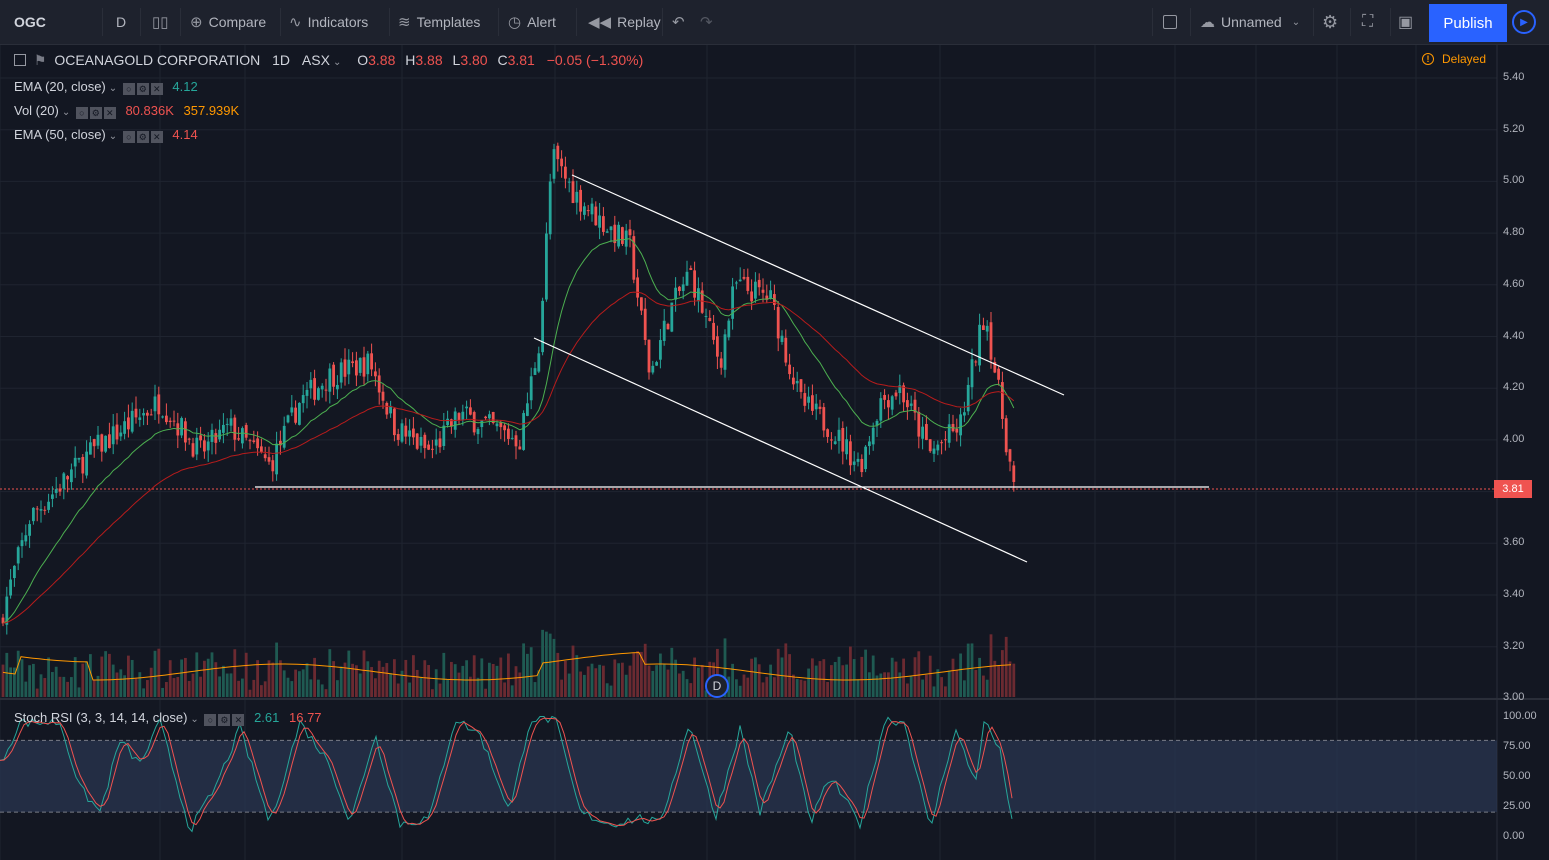 The height and width of the screenshot is (860, 1549). I want to click on compare-button: ⊕ Compare, so click(228, 22).